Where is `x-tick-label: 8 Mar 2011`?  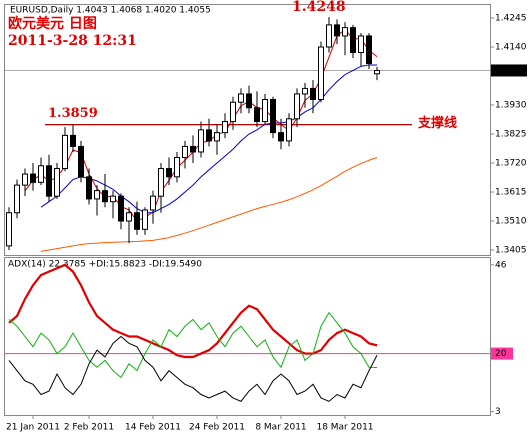 x-tick-label: 8 Mar 2011 is located at coordinates (280, 428).